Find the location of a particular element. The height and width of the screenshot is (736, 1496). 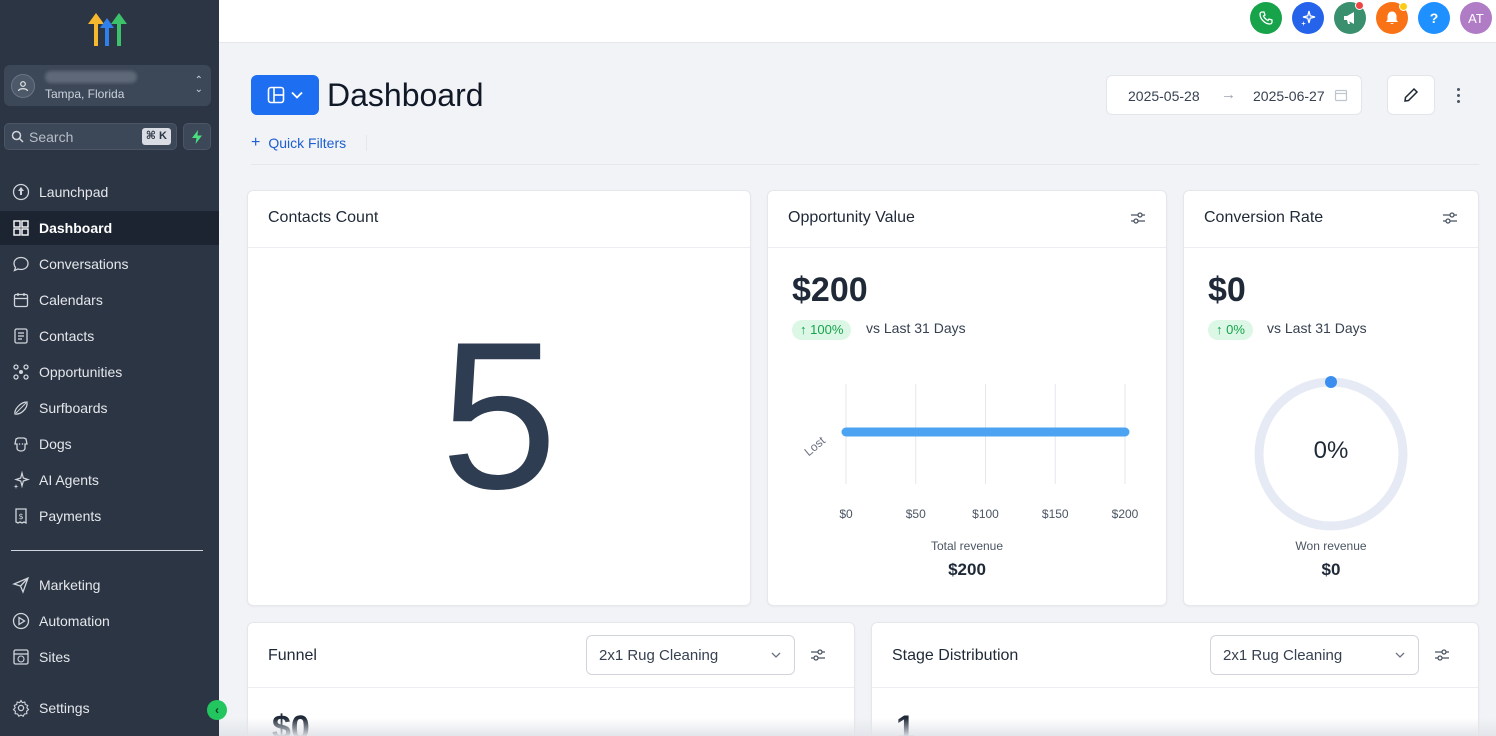

sidebar-item-label: AI Agents is located at coordinates (69, 480).